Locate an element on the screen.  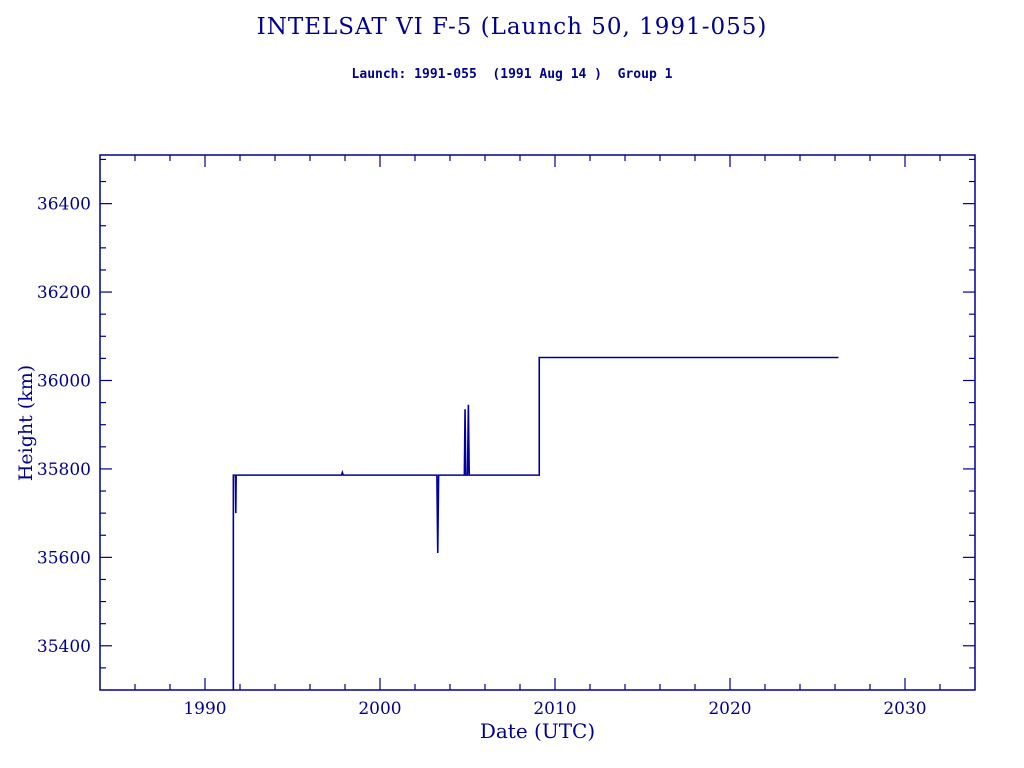
x-tick-label: 1990 is located at coordinates (204, 709).